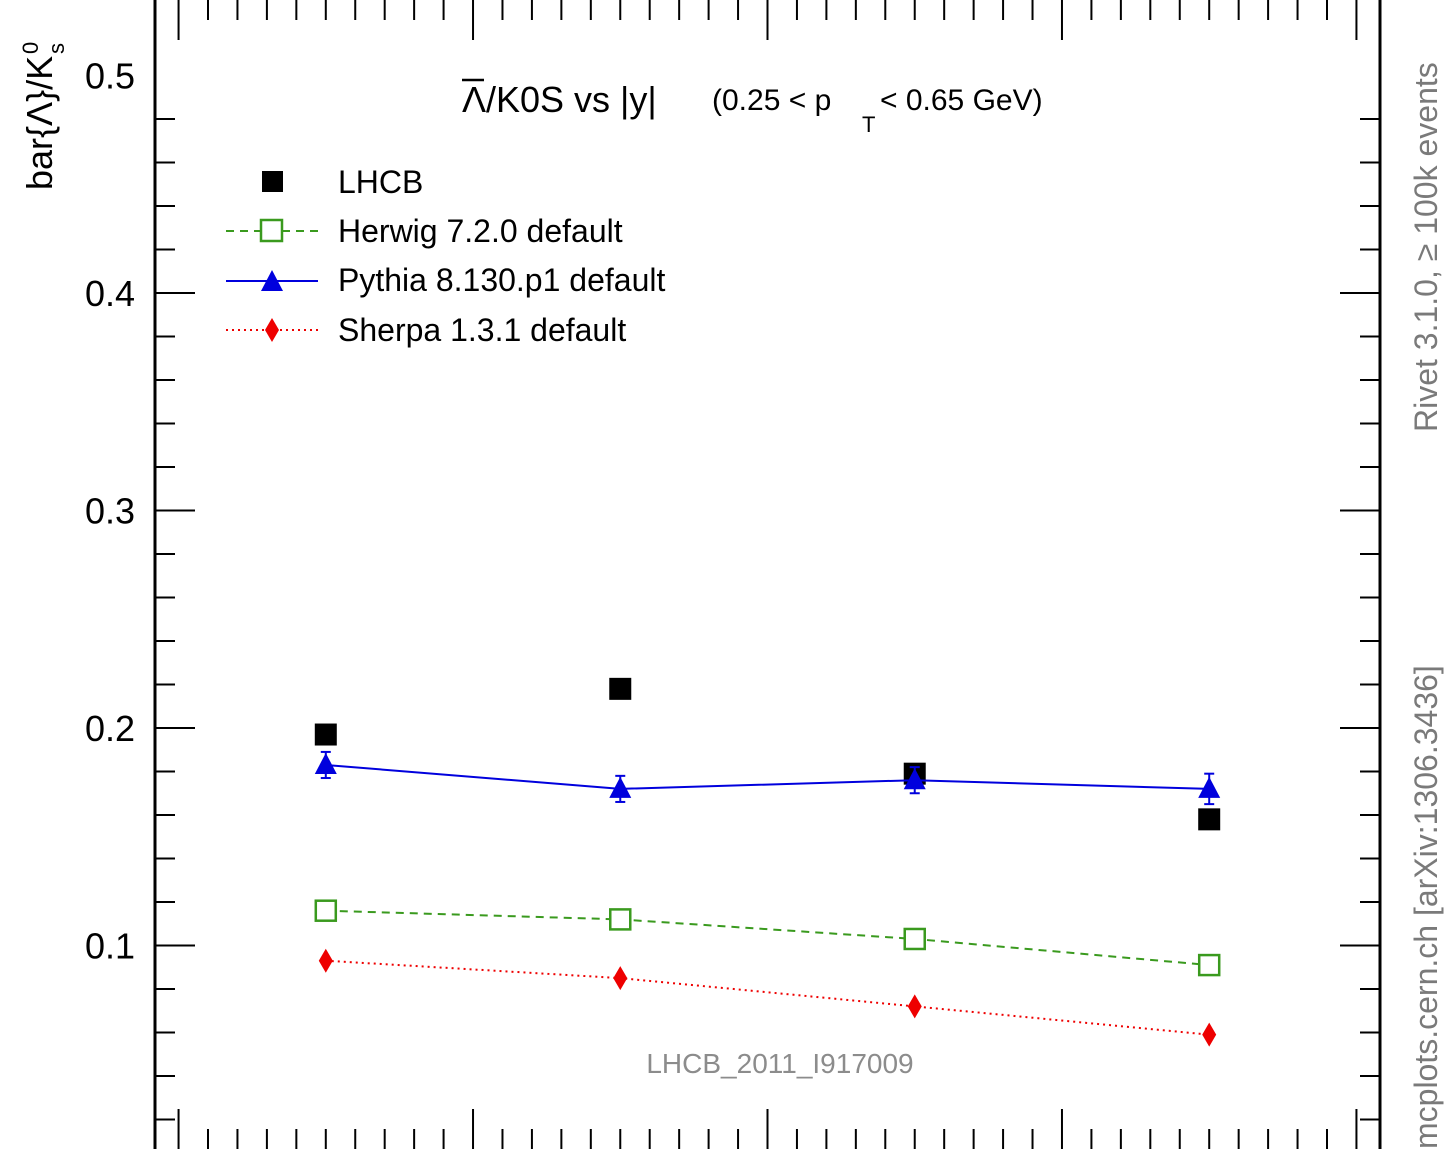 The image size is (1452, 1149). Describe the element at coordinates (110, 293) in the screenshot. I see `y-tick-label: 0.4` at that location.